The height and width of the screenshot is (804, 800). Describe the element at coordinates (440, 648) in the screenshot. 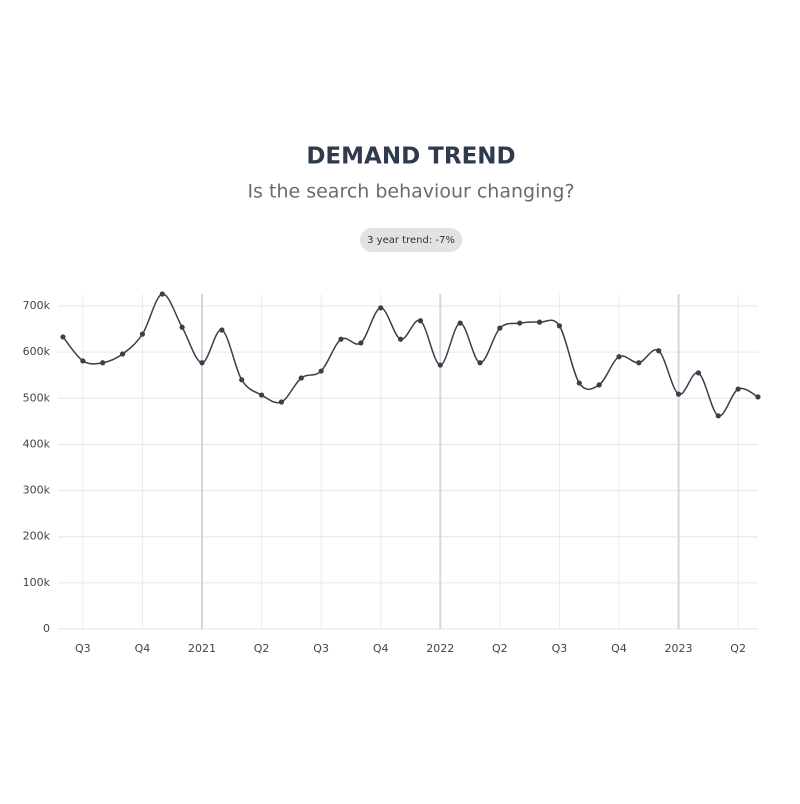

I see `x-tick-label: 2022` at that location.